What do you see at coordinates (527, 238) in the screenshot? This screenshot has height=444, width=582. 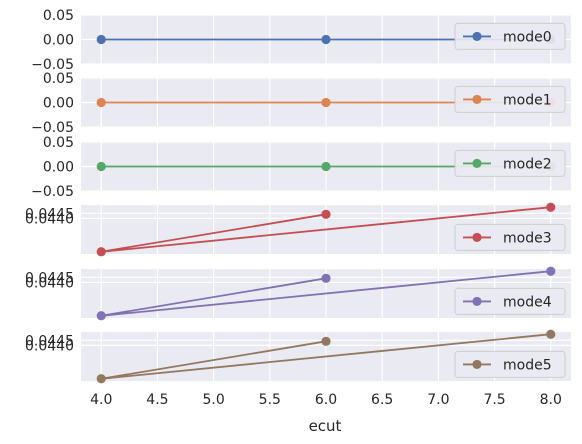 I see `legend-label: mode3` at bounding box center [527, 238].